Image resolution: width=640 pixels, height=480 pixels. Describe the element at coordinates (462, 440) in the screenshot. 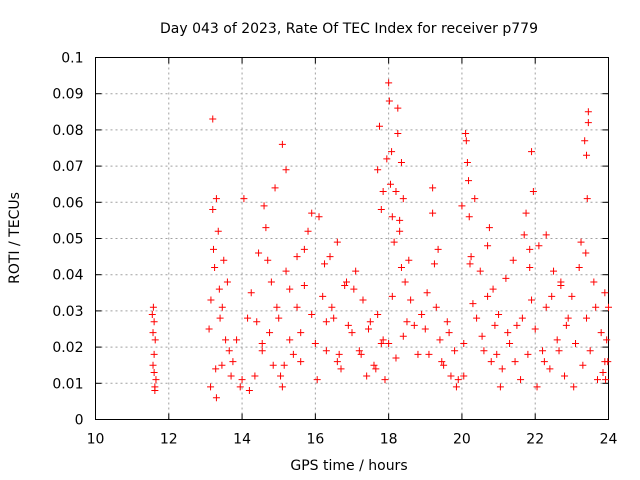

I see `x-tick-label: 20` at that location.